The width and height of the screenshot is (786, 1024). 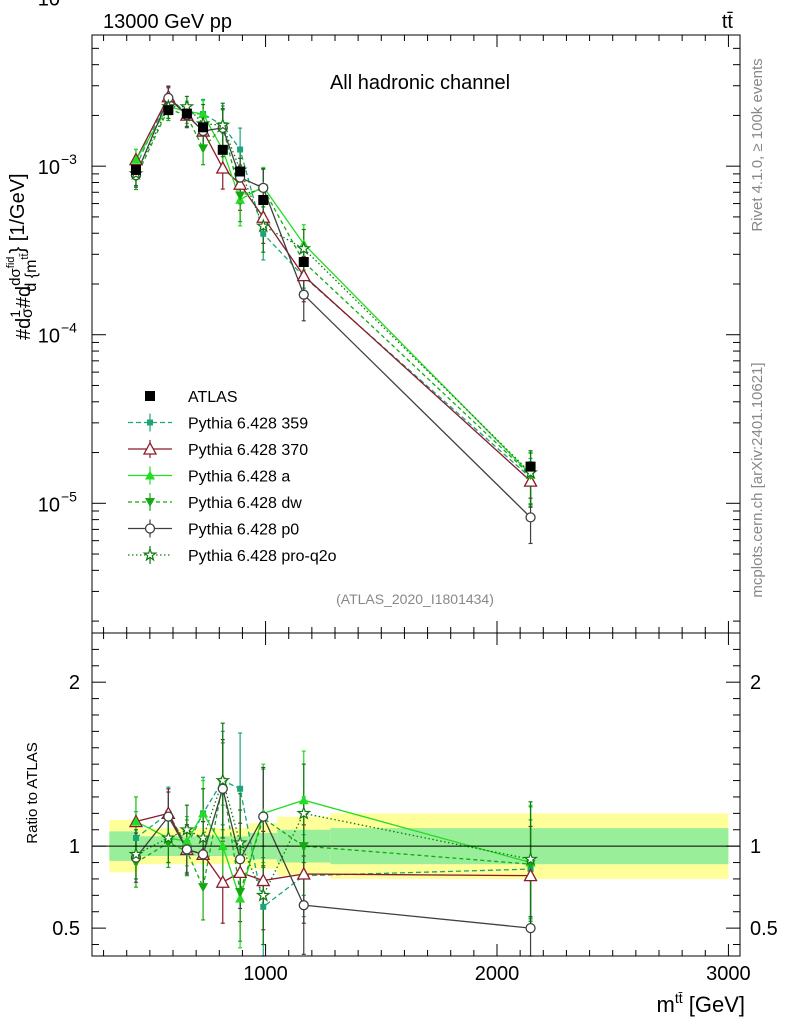 I want to click on legend-label: Pythia 6.428 370, so click(x=248, y=450).